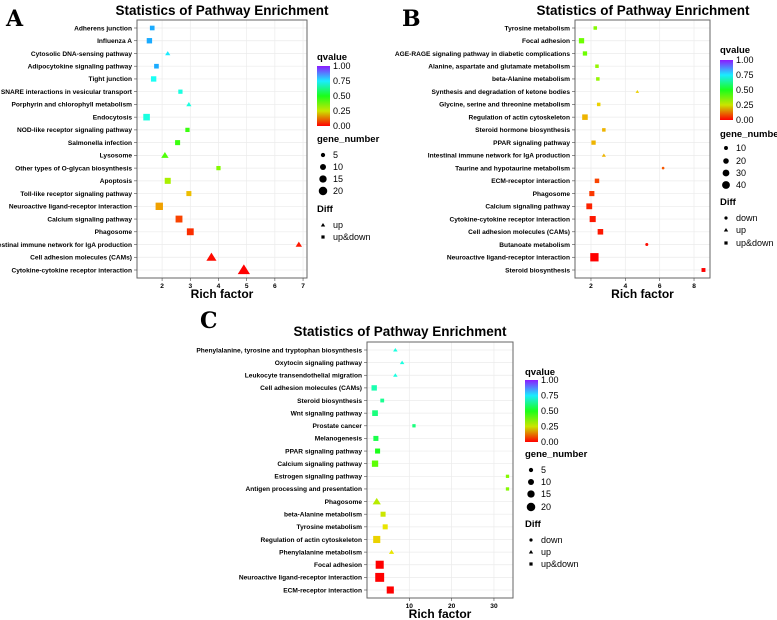 This screenshot has height=620, width=777. Describe the element at coordinates (80, 67) in the screenshot. I see `y-tick-label: Adipocytokine signaling pathway` at that location.